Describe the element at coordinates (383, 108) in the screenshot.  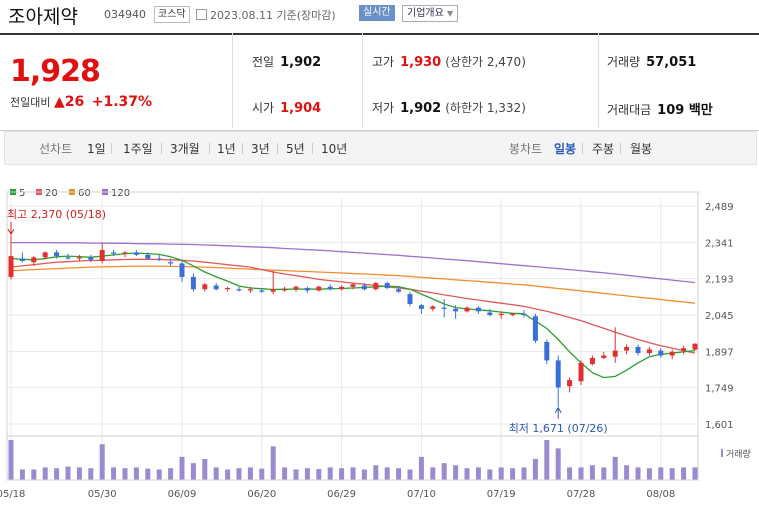
I see `low-label: 저가` at that location.